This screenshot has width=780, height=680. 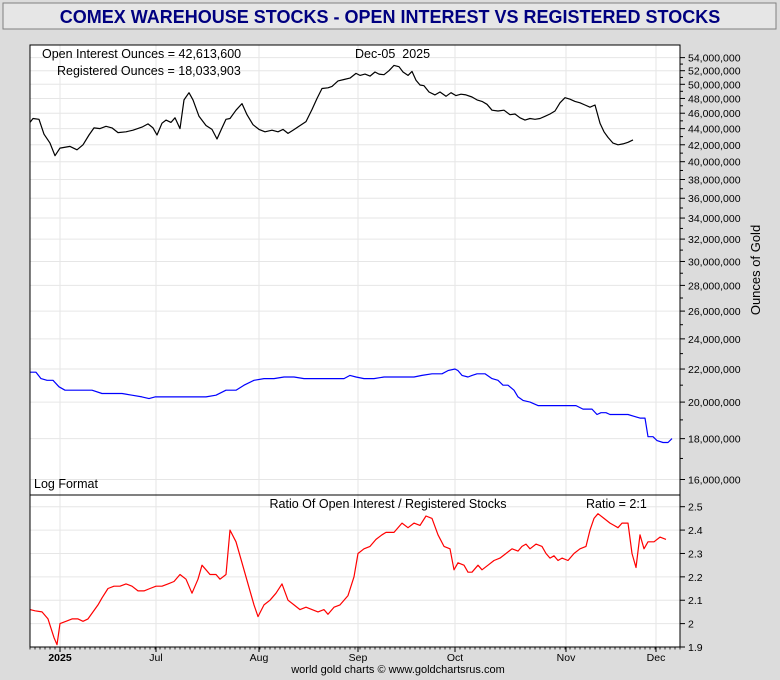 I want to click on legend-open-interest: Open Interest Ounces = 42,613,600, so click(x=141, y=54).